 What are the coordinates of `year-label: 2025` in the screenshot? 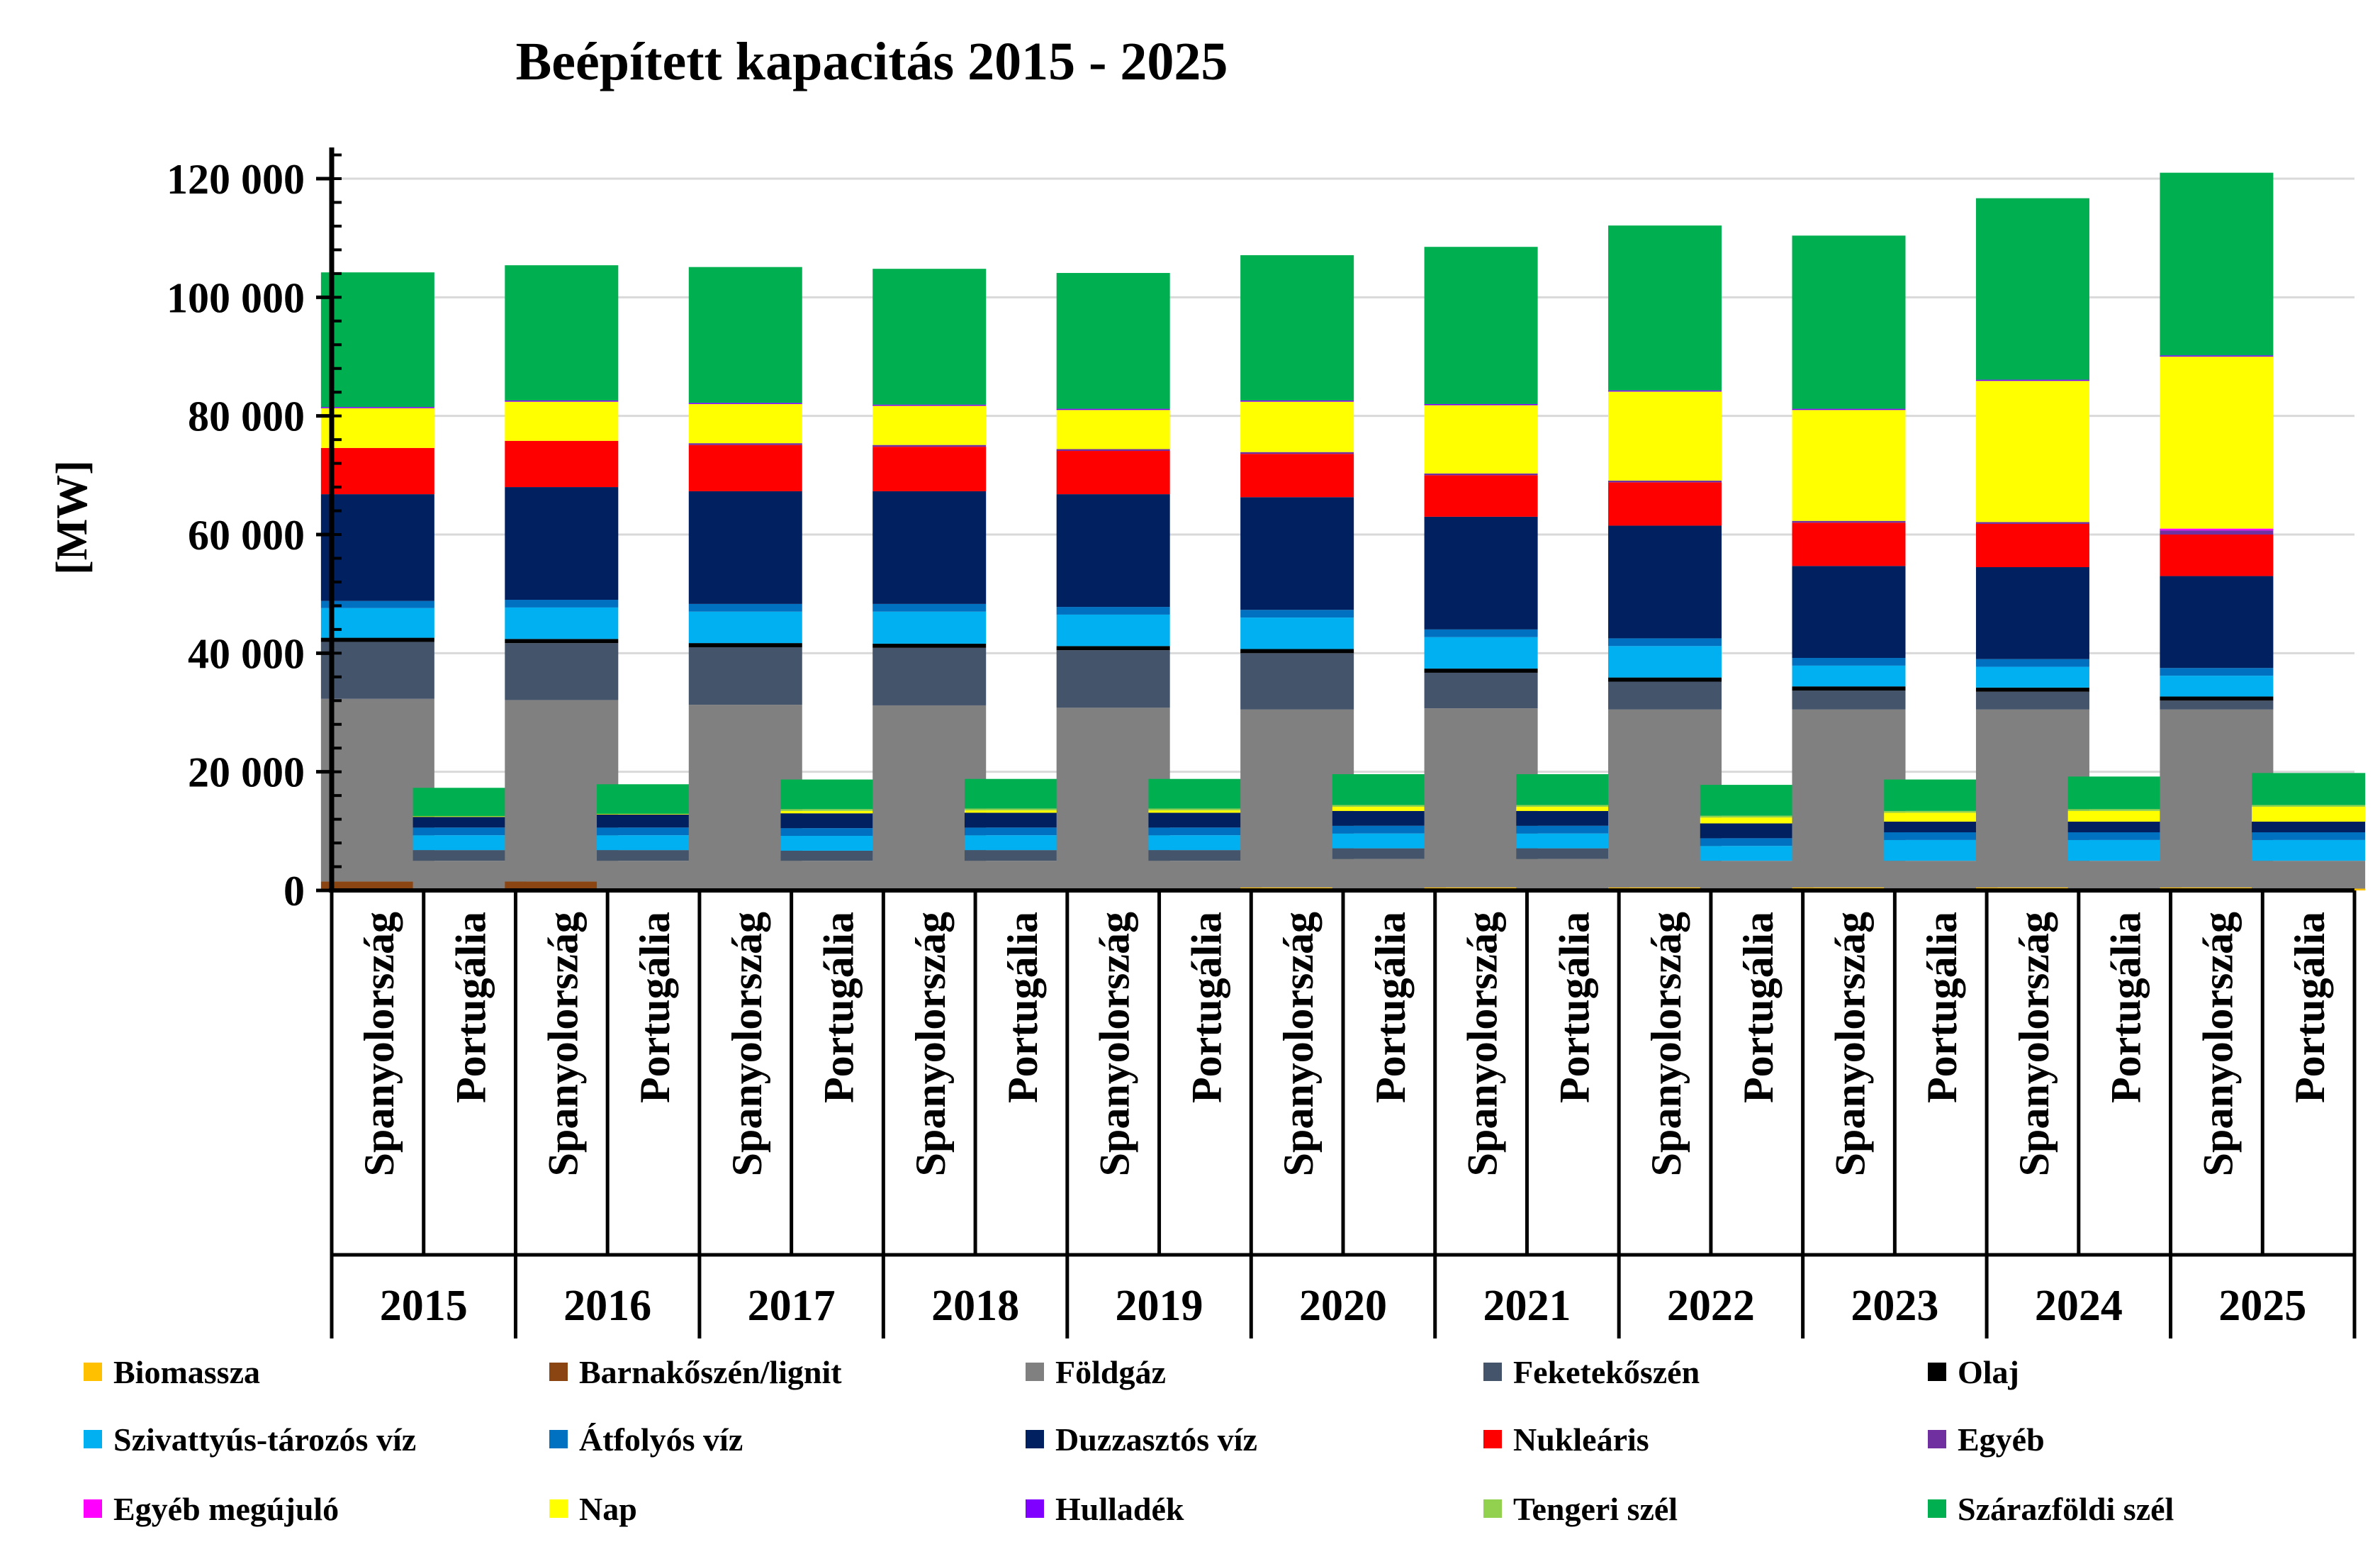 It's located at (2262, 1306).